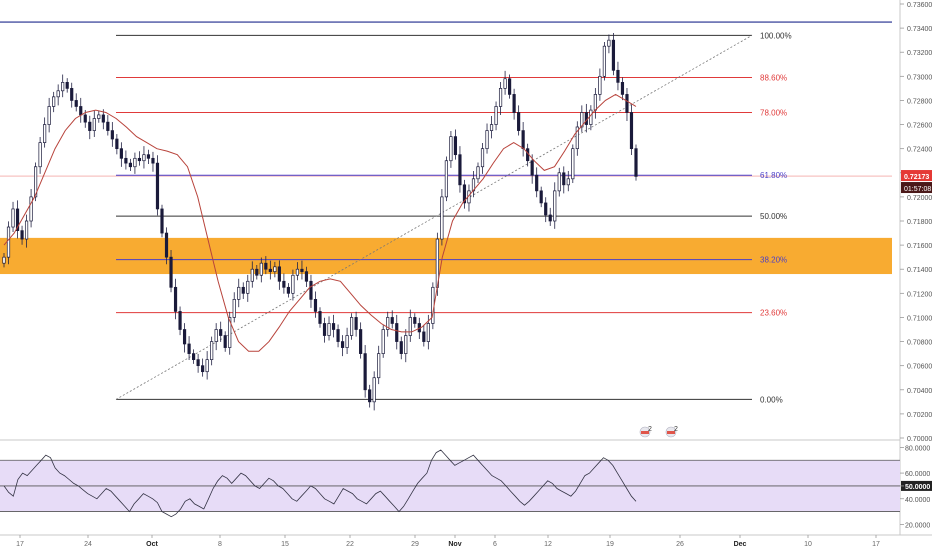 This screenshot has height=555, width=932. I want to click on fib-label: 23.60%, so click(773, 313).